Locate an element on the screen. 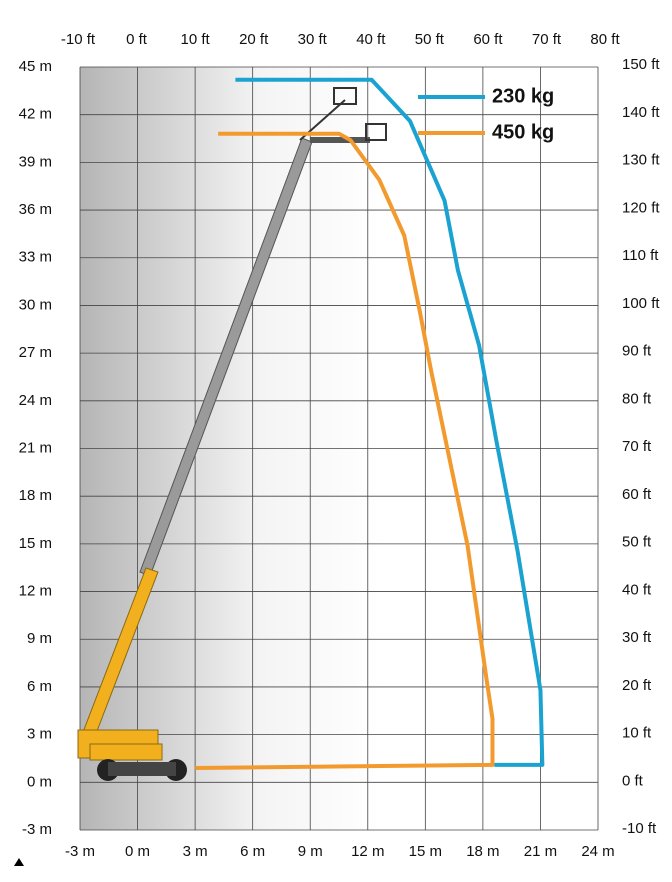 The width and height of the screenshot is (672, 882). x-tick-label: -3 m is located at coordinates (80, 851).